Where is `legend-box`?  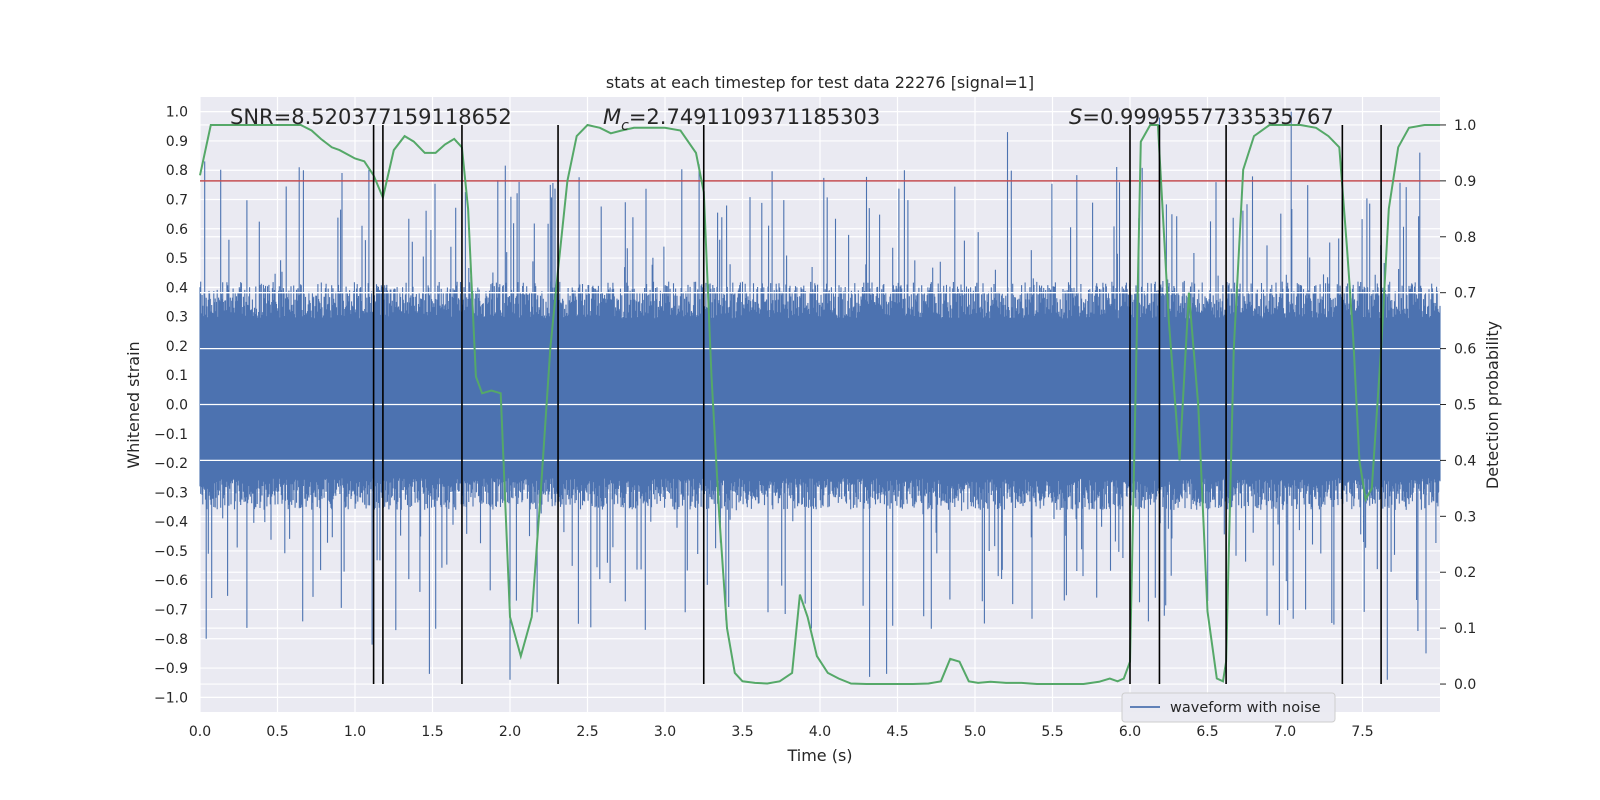 legend-box is located at coordinates (1228, 707).